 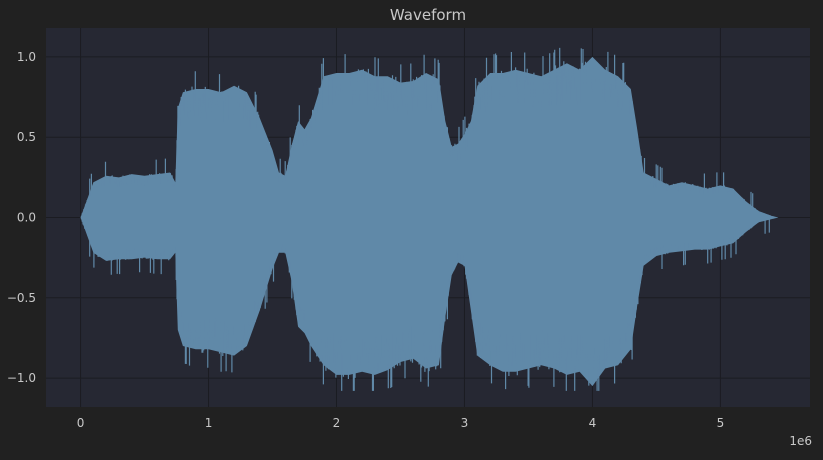 I want to click on x-tick-label: 0, so click(x=81, y=423).